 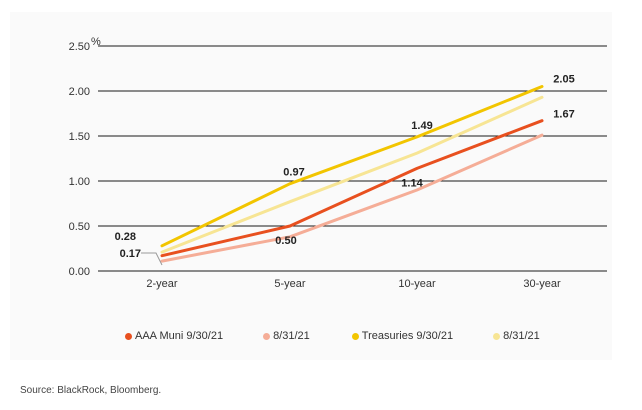 What do you see at coordinates (285, 241) in the screenshot?
I see `data-label: 0.50` at bounding box center [285, 241].